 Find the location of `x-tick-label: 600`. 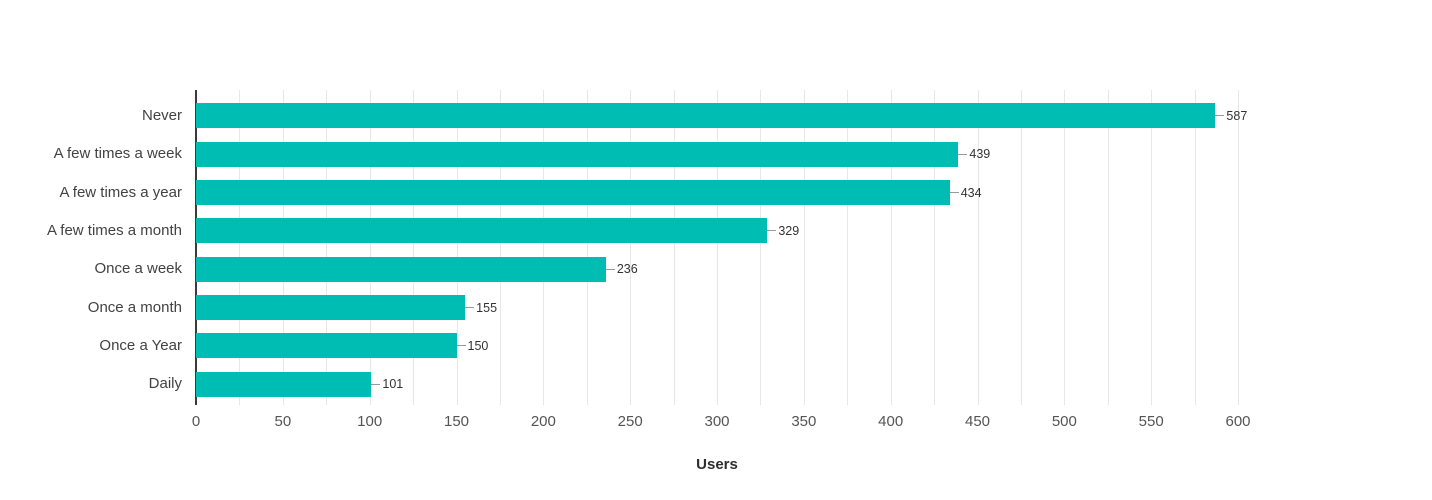

x-tick-label: 600 is located at coordinates (1238, 421).